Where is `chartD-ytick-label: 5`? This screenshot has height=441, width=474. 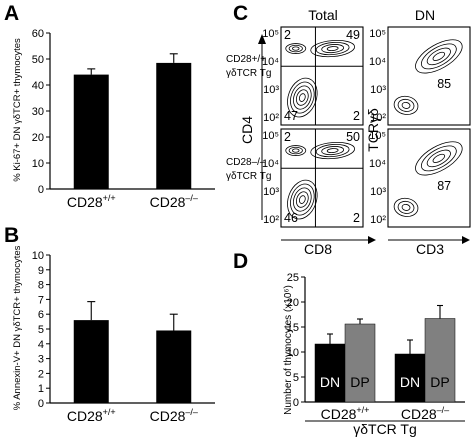 chartD-ytick-label: 5 is located at coordinates (296, 378).